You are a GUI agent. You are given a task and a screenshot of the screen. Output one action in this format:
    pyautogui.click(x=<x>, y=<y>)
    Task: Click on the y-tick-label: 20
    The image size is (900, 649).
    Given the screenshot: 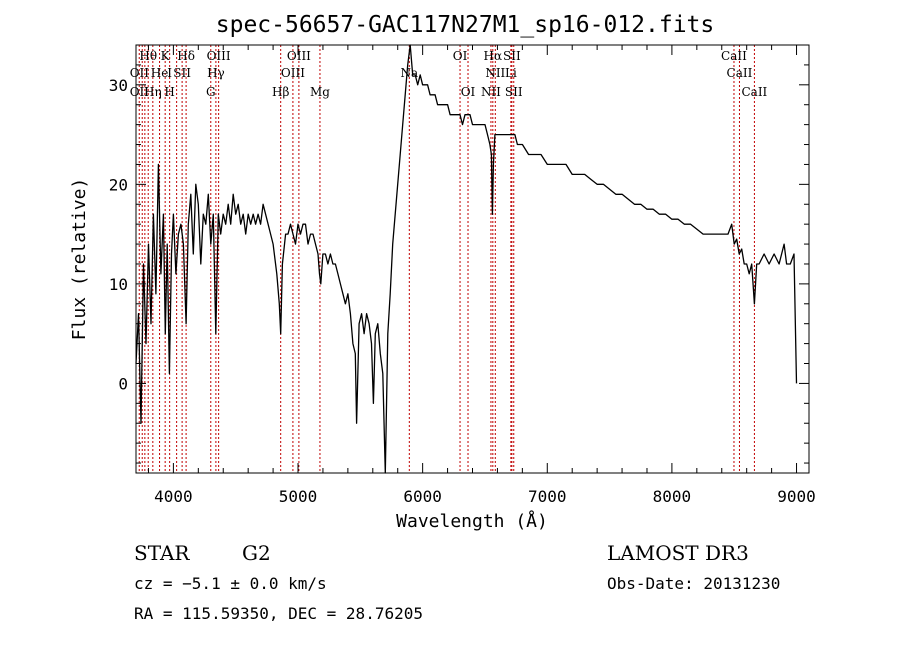 What is the action you would take?
    pyautogui.click(x=118, y=184)
    